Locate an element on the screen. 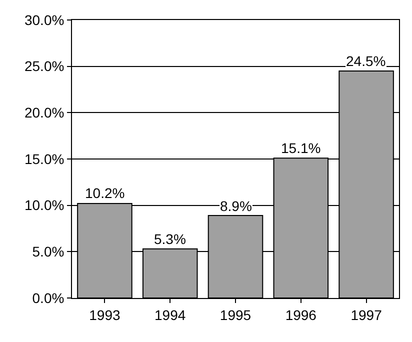 The image size is (412, 342). data-label: 5.3% is located at coordinates (170, 239).